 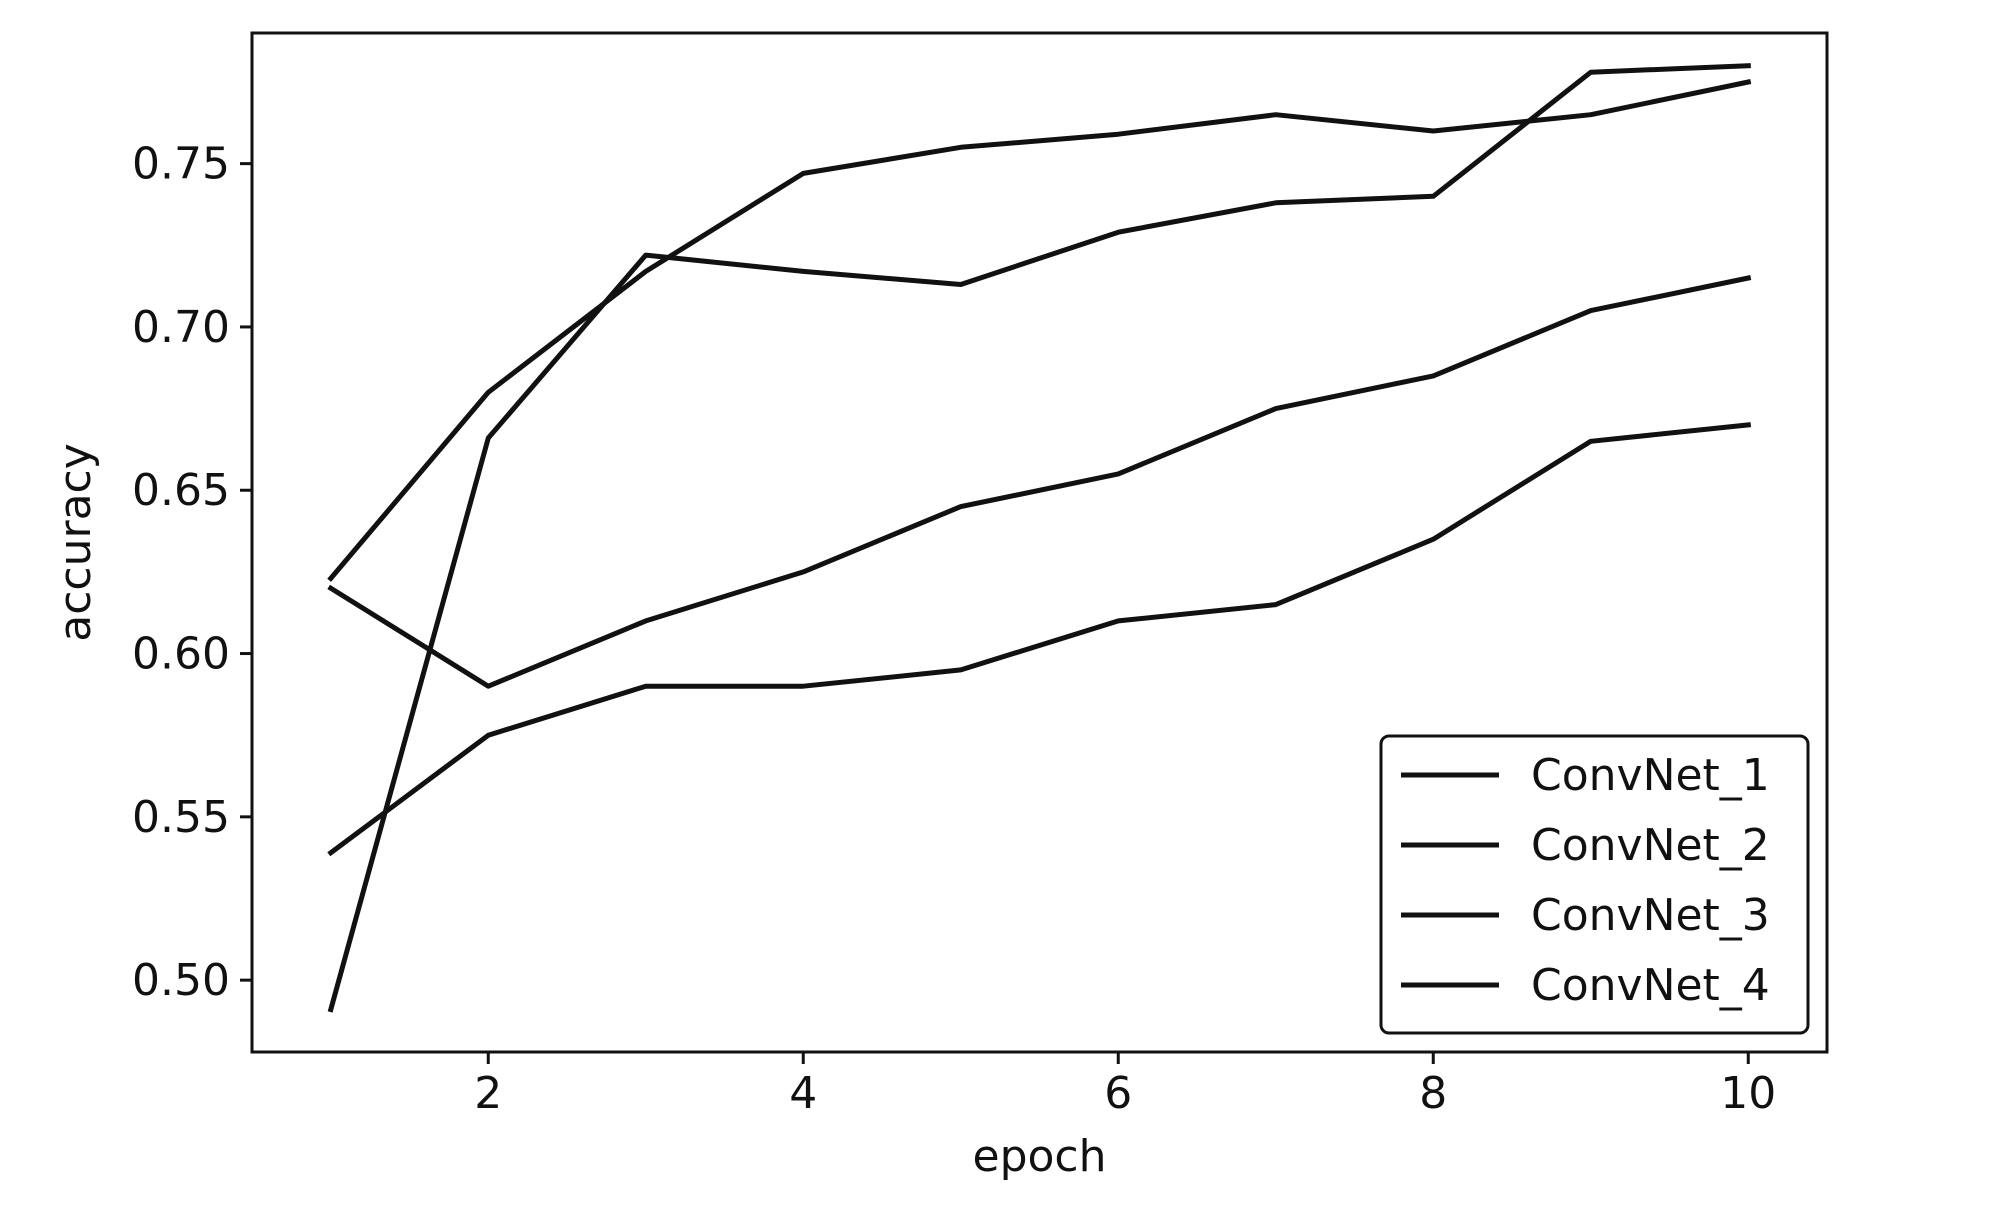 I want to click on legend: ConvNet_1 ConvNet_2 ConvNet_3 ConvNet_4, so click(x=1594, y=884).